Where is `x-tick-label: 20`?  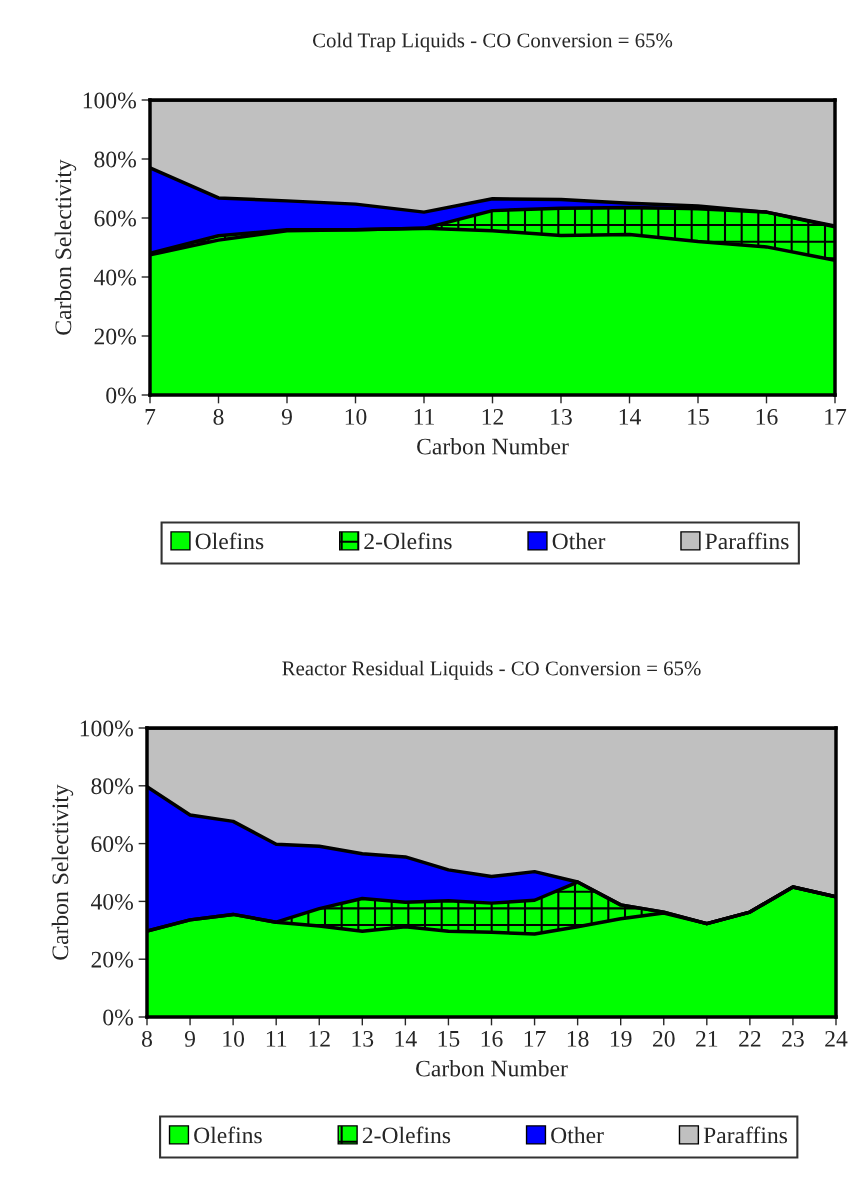 x-tick-label: 20 is located at coordinates (663, 1038).